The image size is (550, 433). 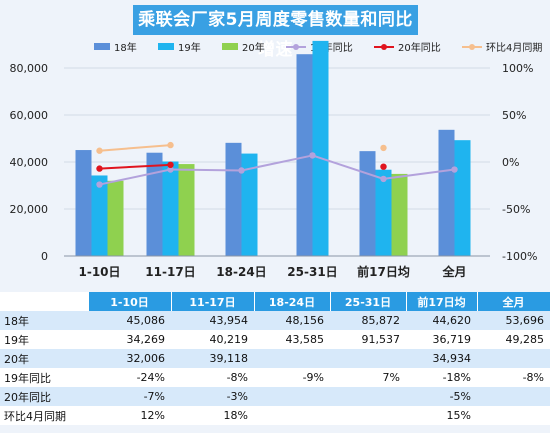 What do you see at coordinates (44, 301) in the screenshot?
I see `table-corner` at bounding box center [44, 301].